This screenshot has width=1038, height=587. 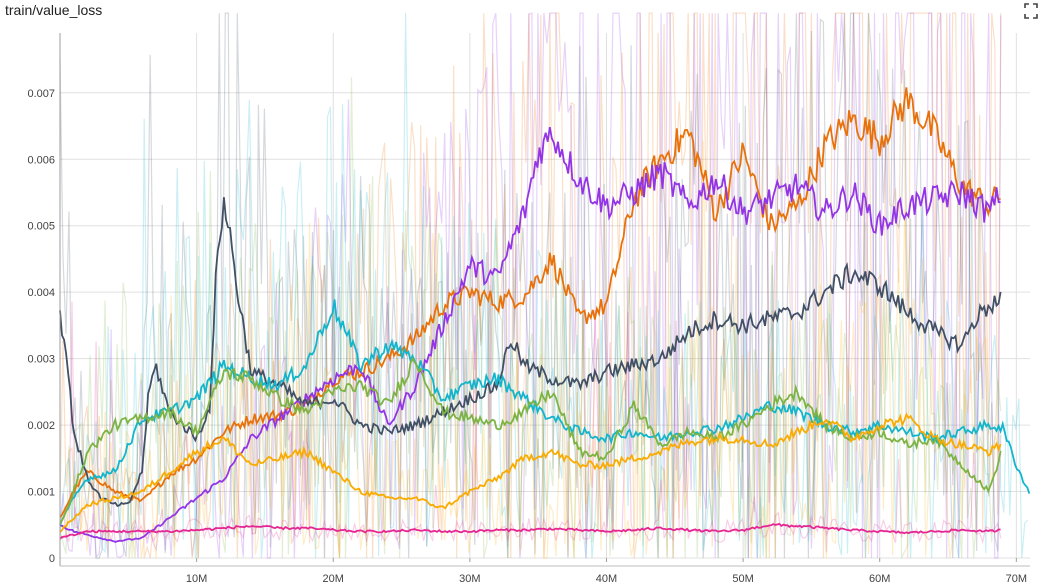 I want to click on y-tick-label: 0.002, so click(x=41, y=426).